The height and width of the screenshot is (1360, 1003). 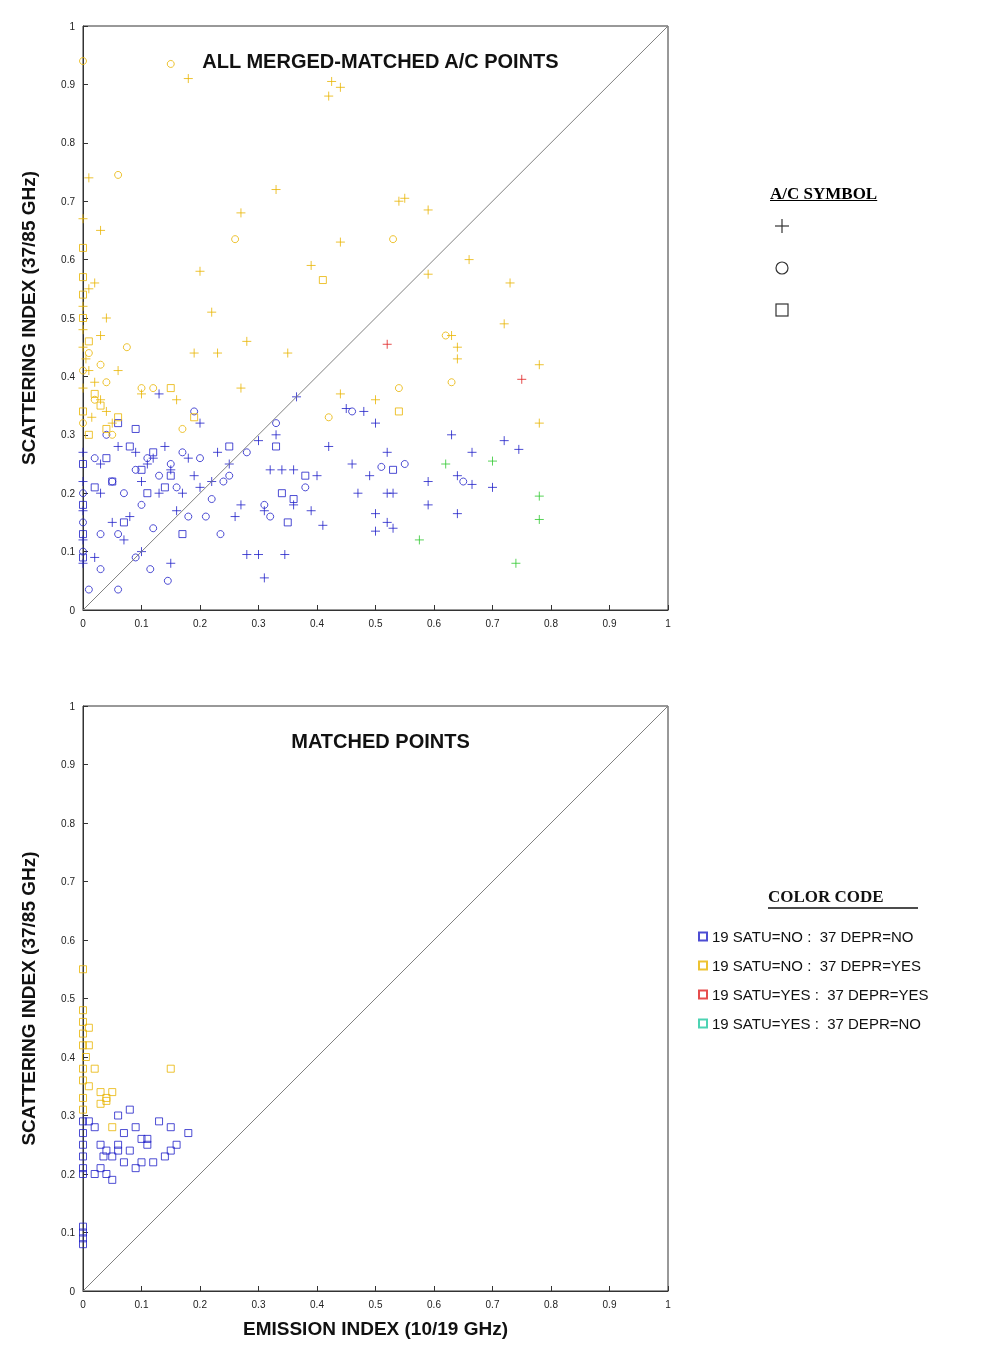 What do you see at coordinates (816, 965) in the screenshot?
I see `legend-label: 19 SATU=NO : 37 DEPR=YES` at bounding box center [816, 965].